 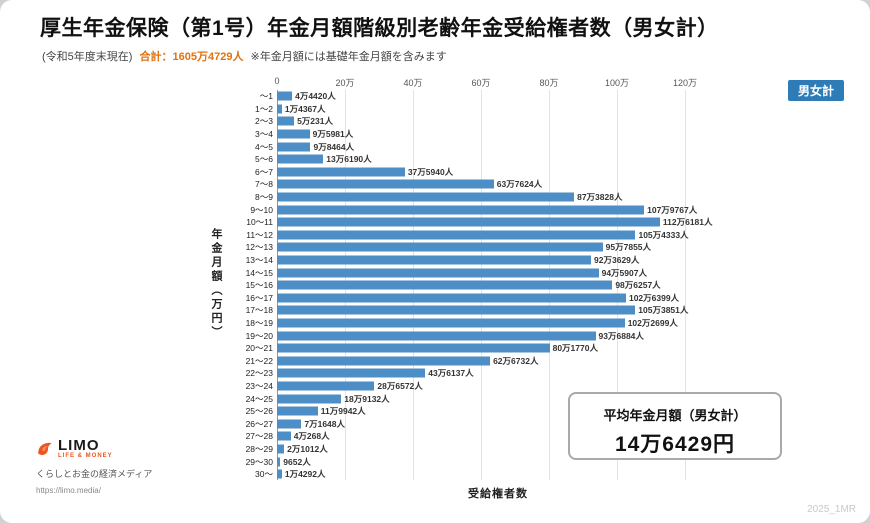 I want to click on category-label: 24～25, so click(x=259, y=398).